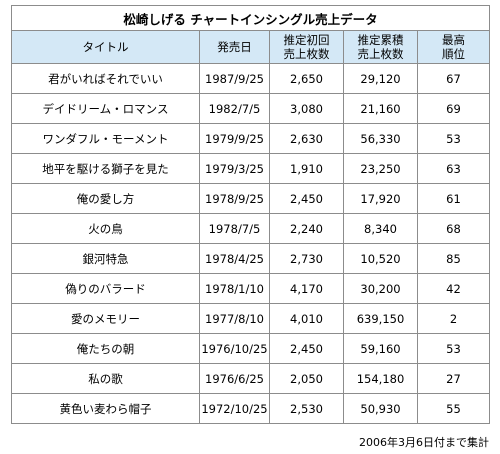 The width and height of the screenshot is (500, 454). What do you see at coordinates (380, 168) in the screenshot?
I see `cell-total: 23,250` at bounding box center [380, 168].